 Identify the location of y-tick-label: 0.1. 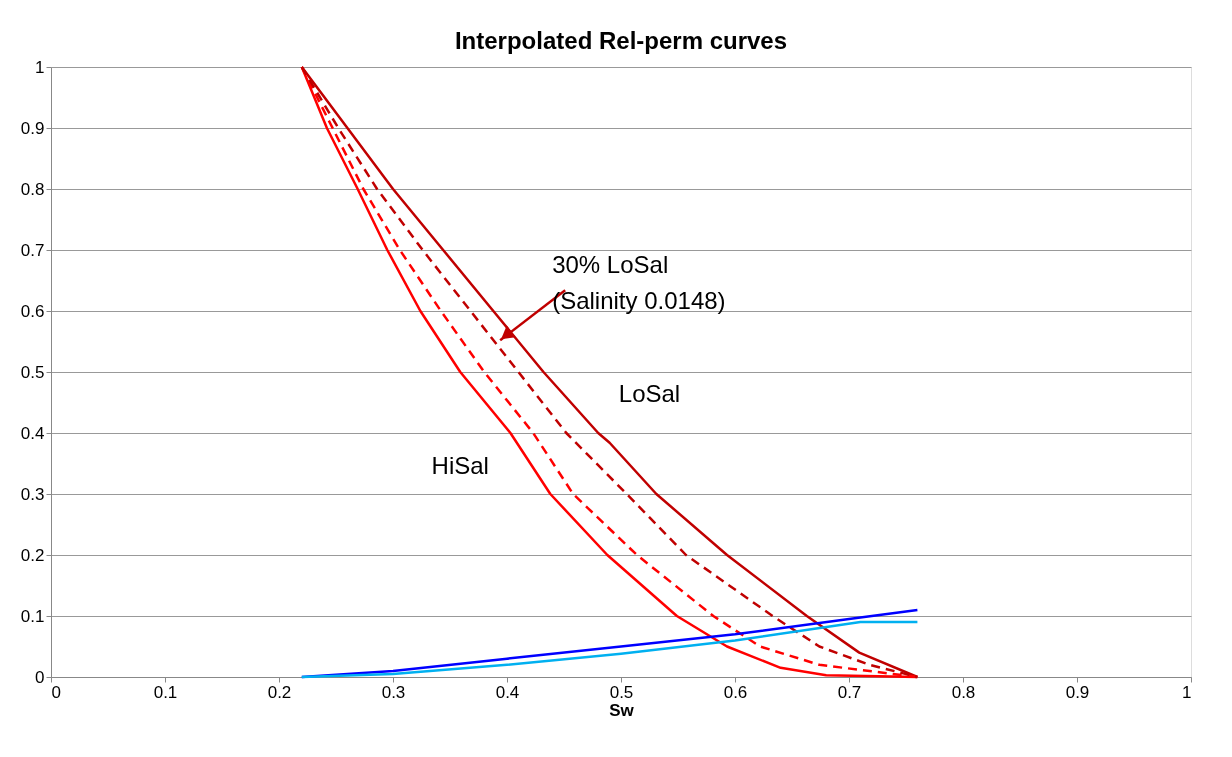
(32, 616).